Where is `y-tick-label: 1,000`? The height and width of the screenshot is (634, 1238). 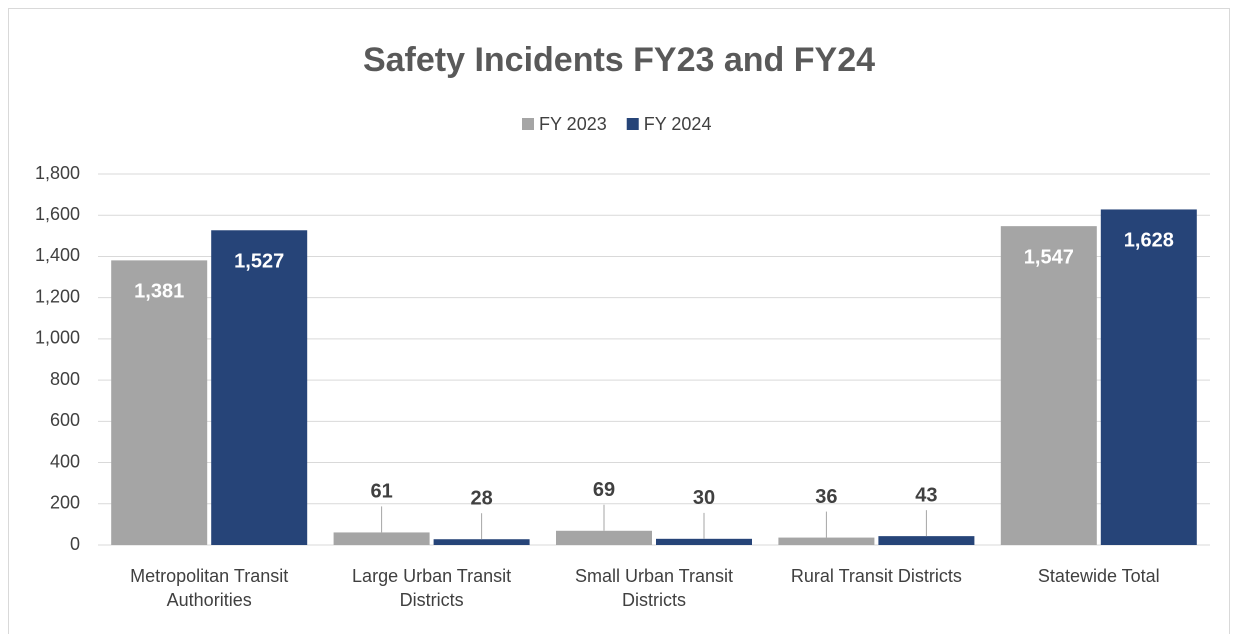
y-tick-label: 1,000 is located at coordinates (57, 338).